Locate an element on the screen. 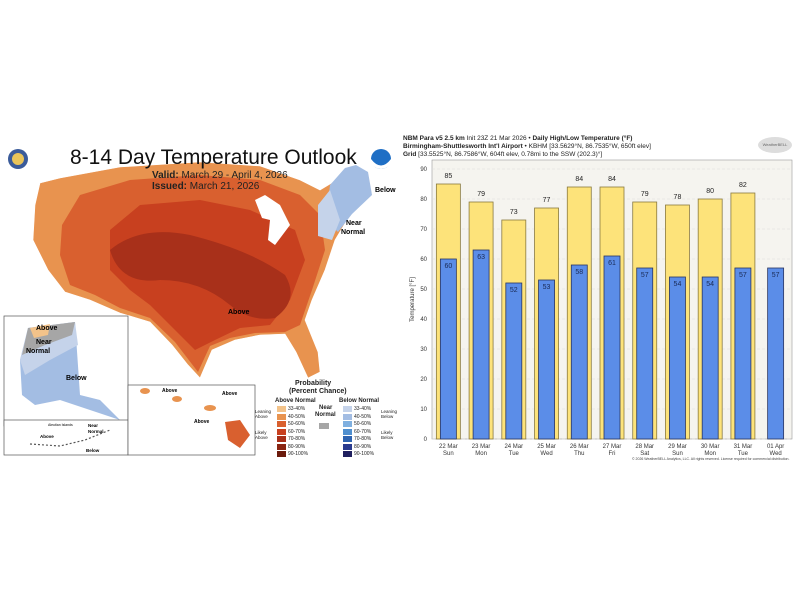  legend-range-above: 50-60% is located at coordinates (297, 424).